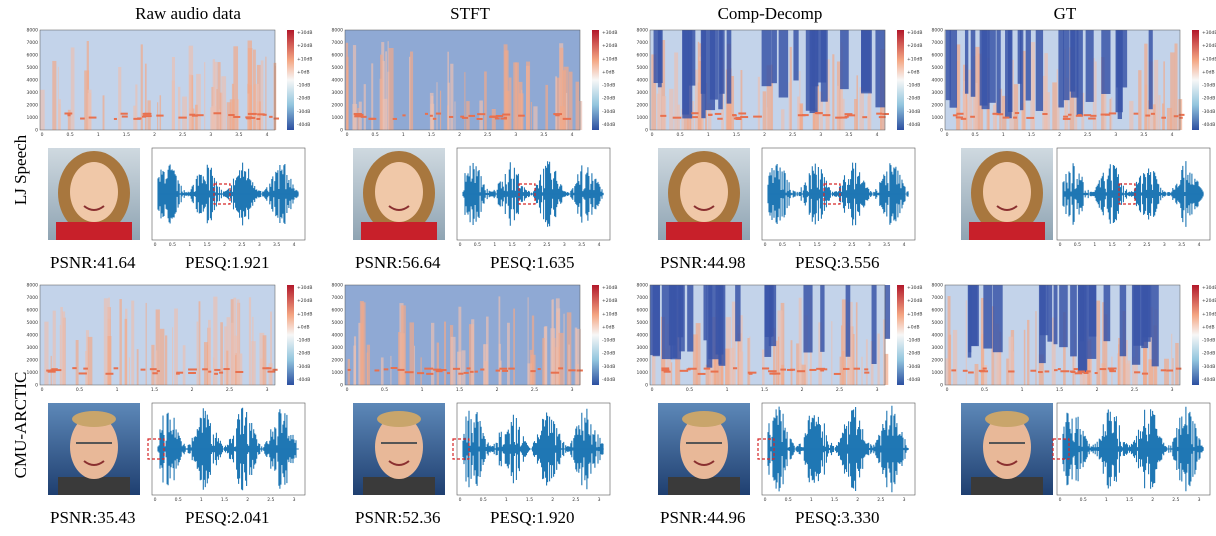 The width and height of the screenshot is (1216, 536). What do you see at coordinates (564, 245) in the screenshot?
I see `waveform-x-tick: 3` at bounding box center [564, 245].